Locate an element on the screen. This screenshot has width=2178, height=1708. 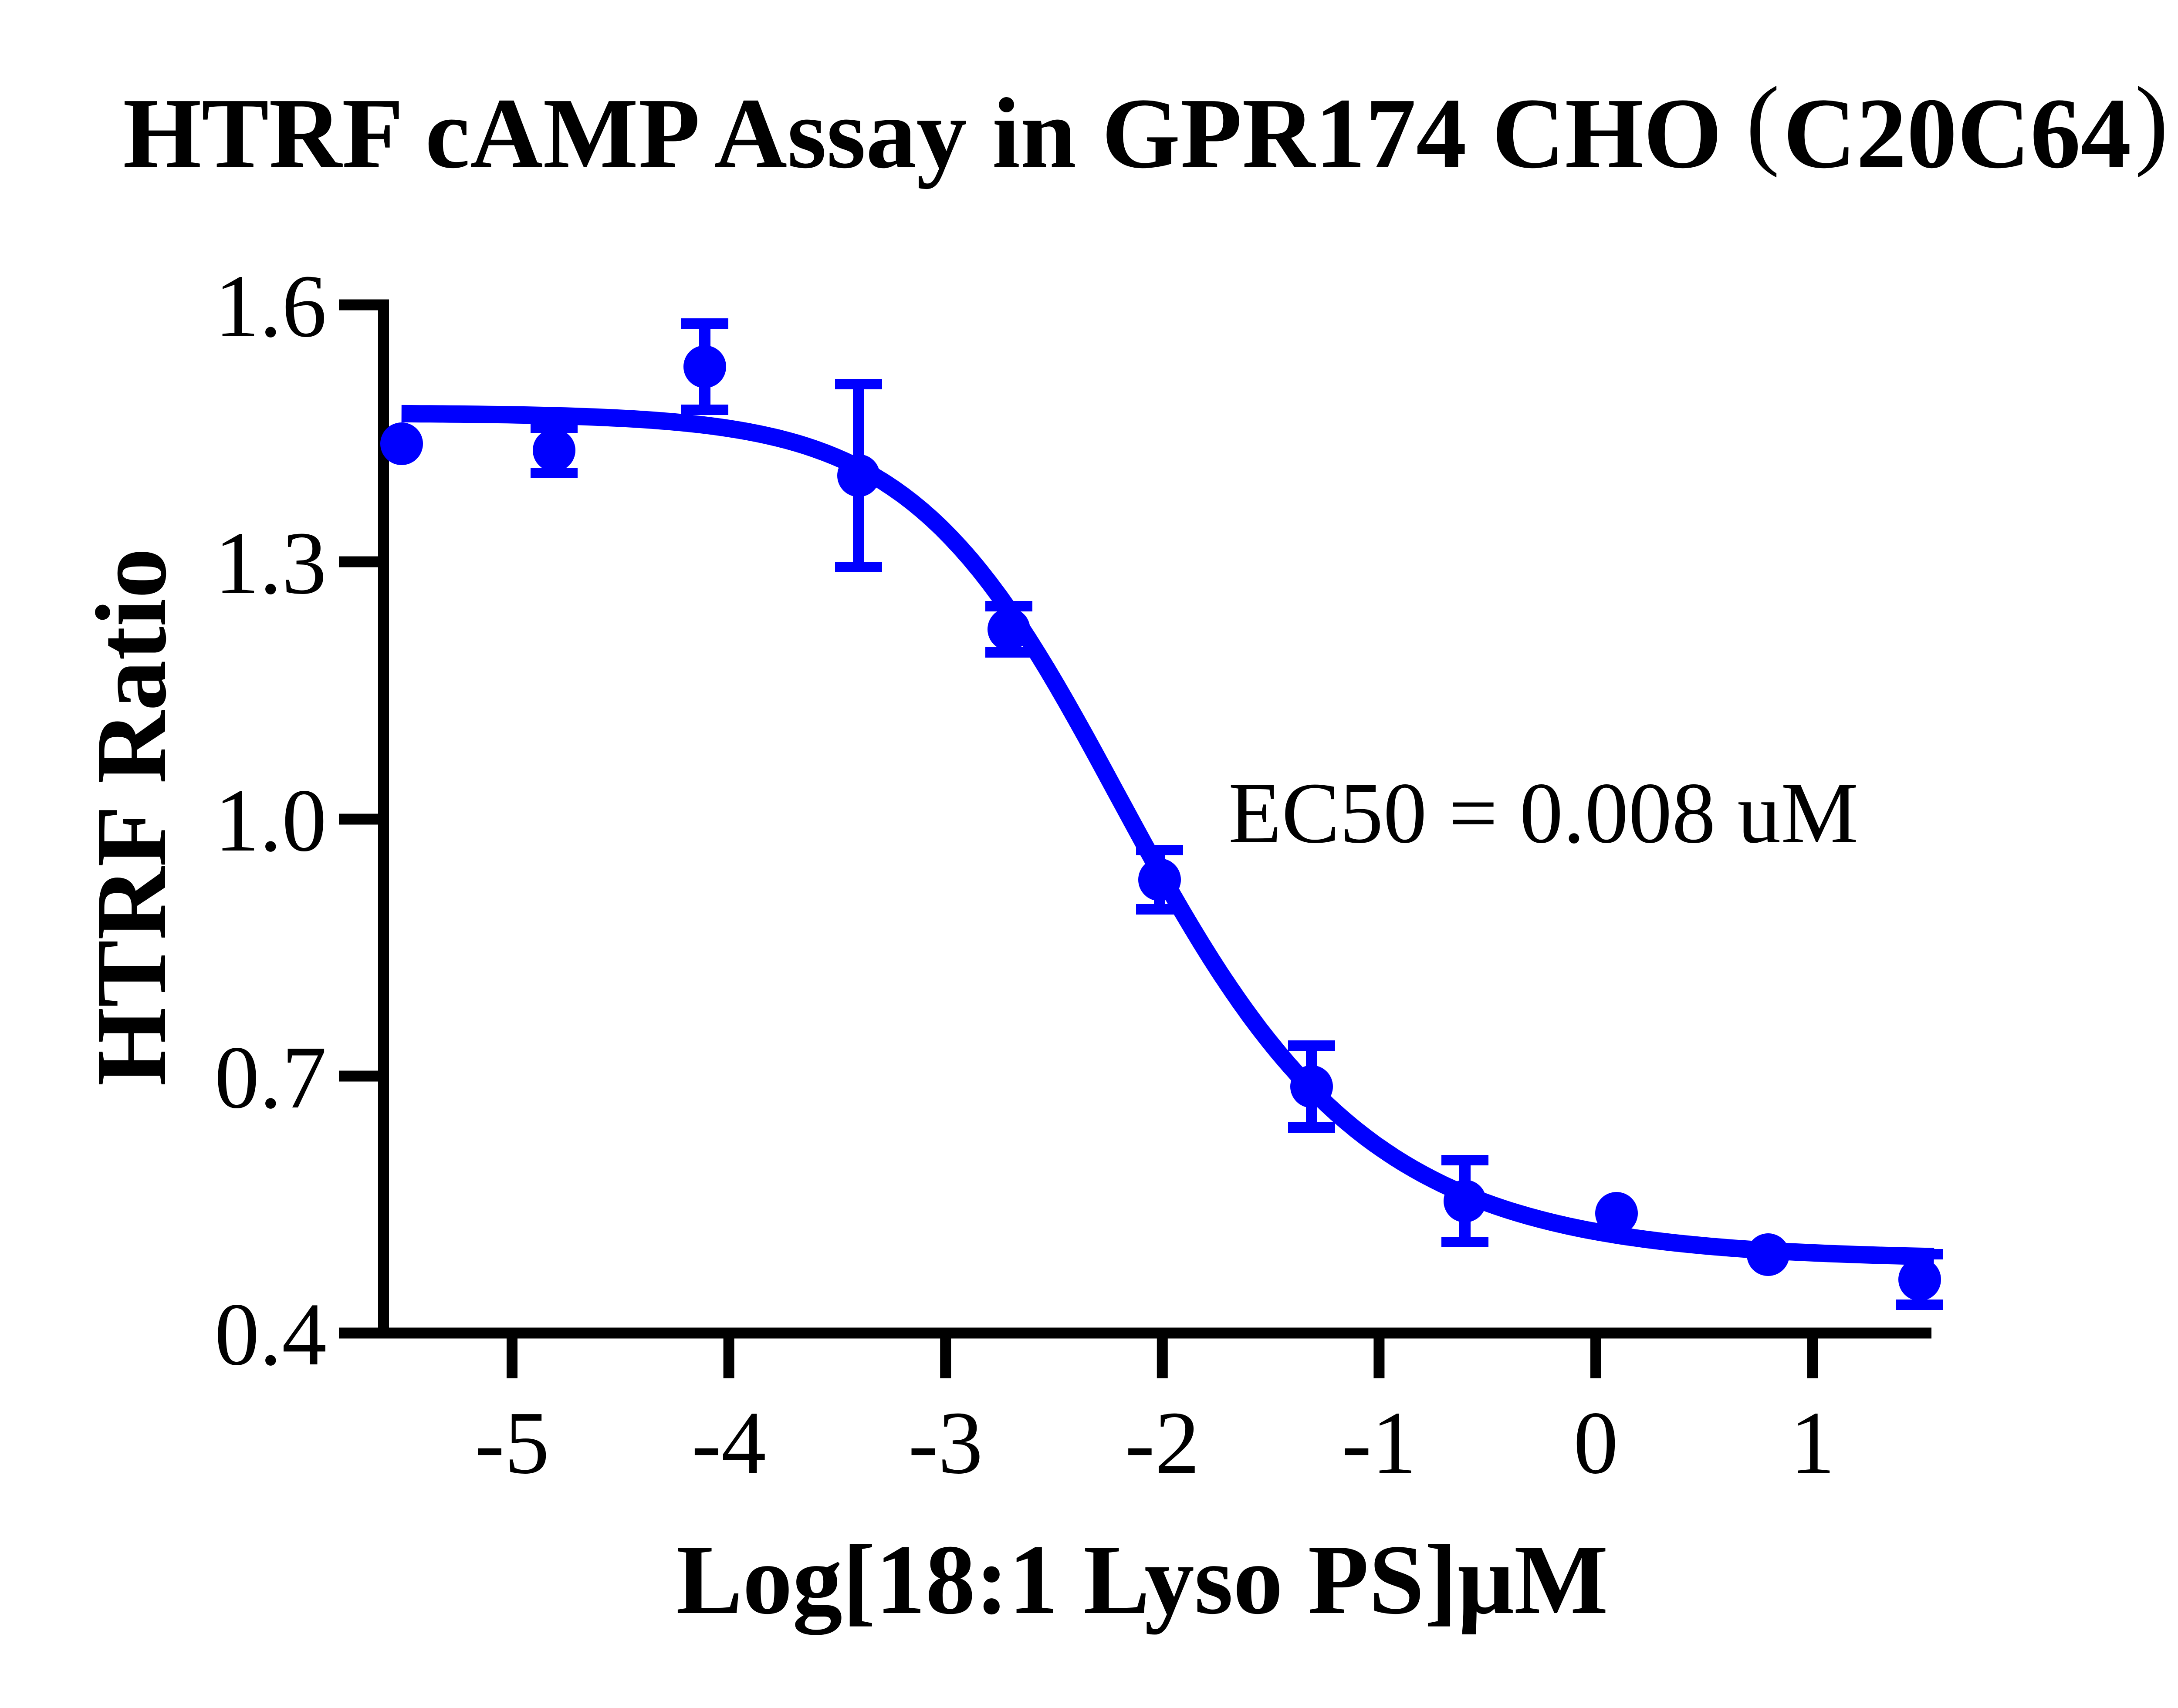
svg-text: -4 is located at coordinates (728, 1442).